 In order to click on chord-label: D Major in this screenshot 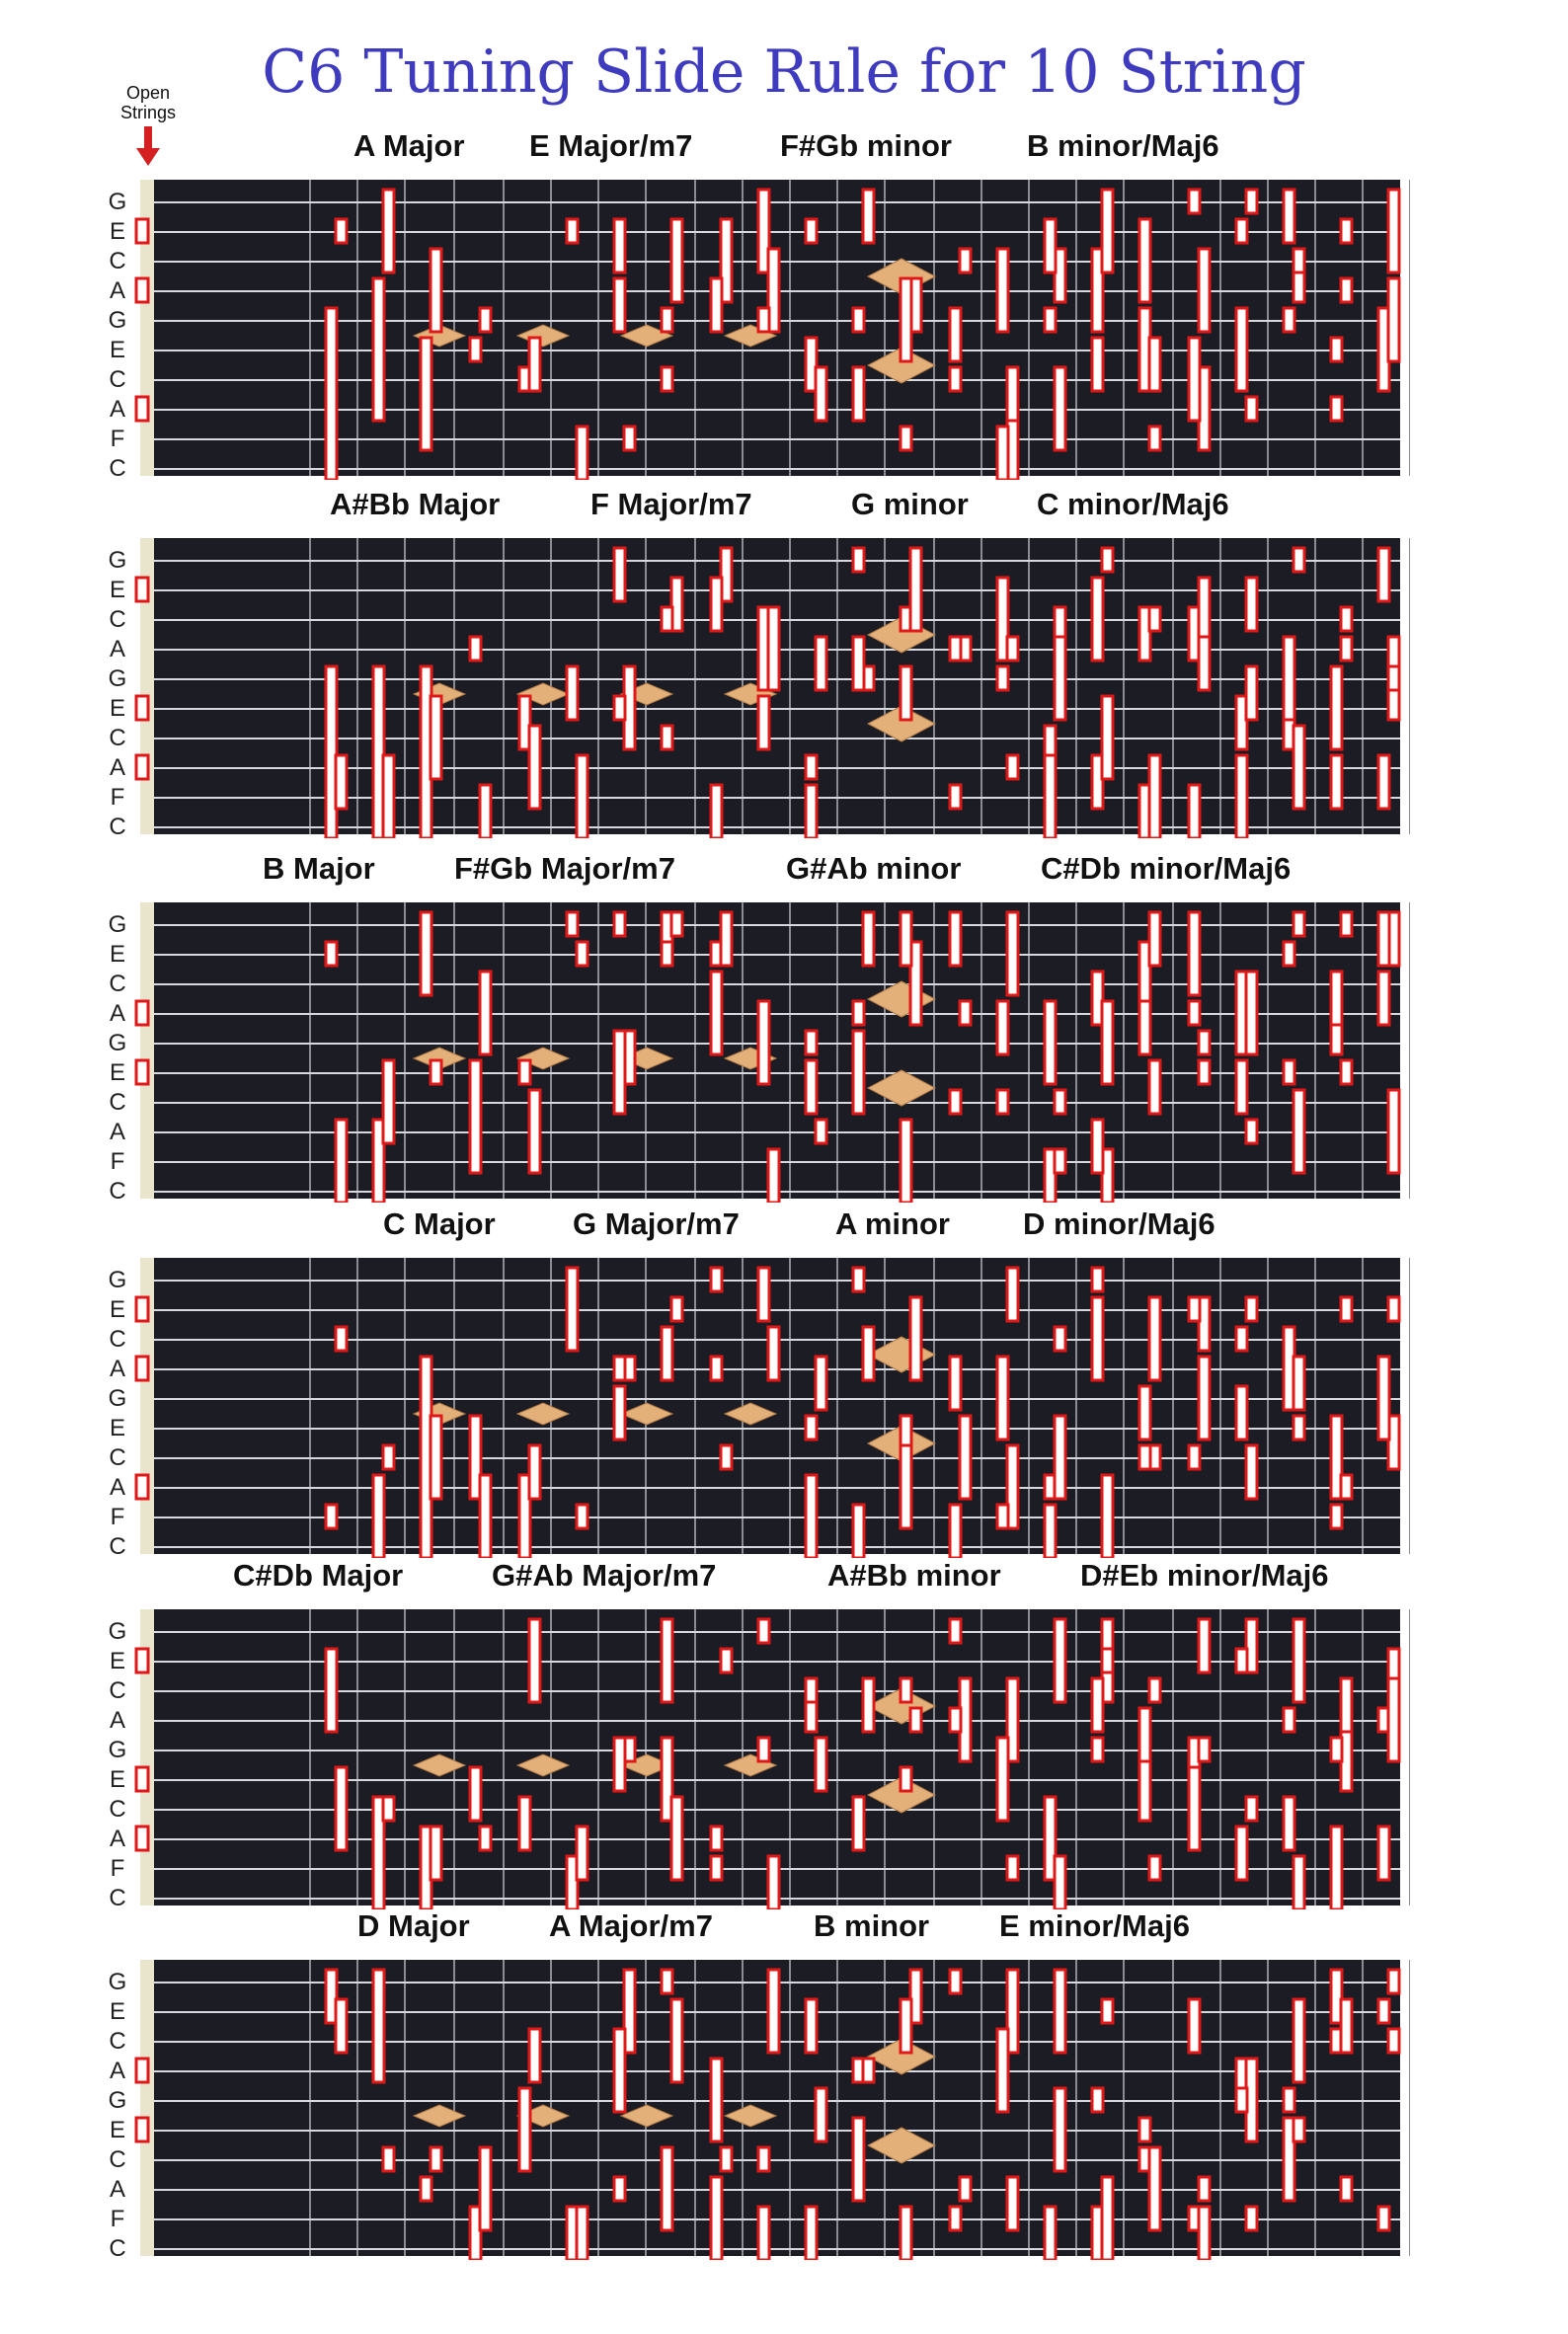, I will do `click(413, 1926)`.